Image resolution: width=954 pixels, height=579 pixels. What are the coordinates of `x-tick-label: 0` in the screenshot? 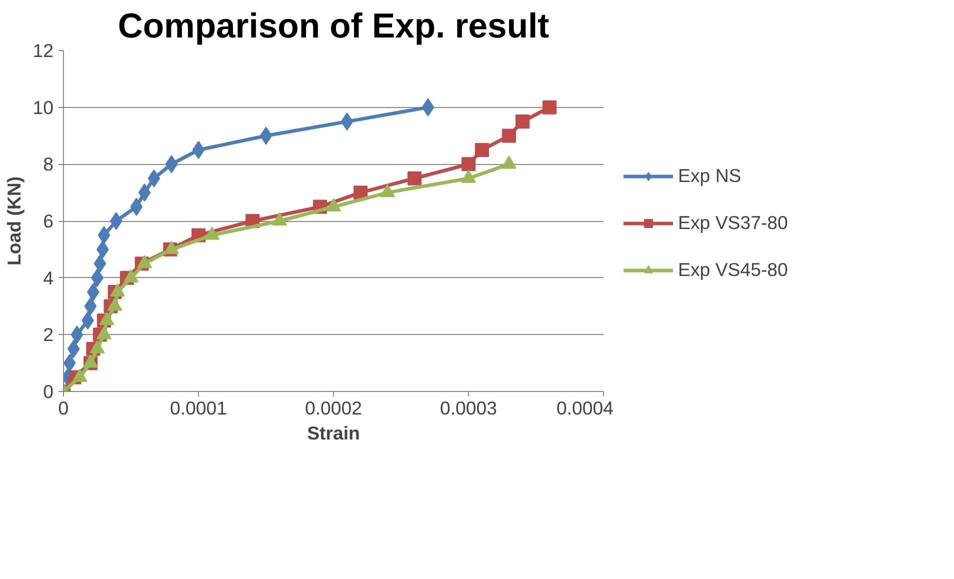 It's located at (63, 408).